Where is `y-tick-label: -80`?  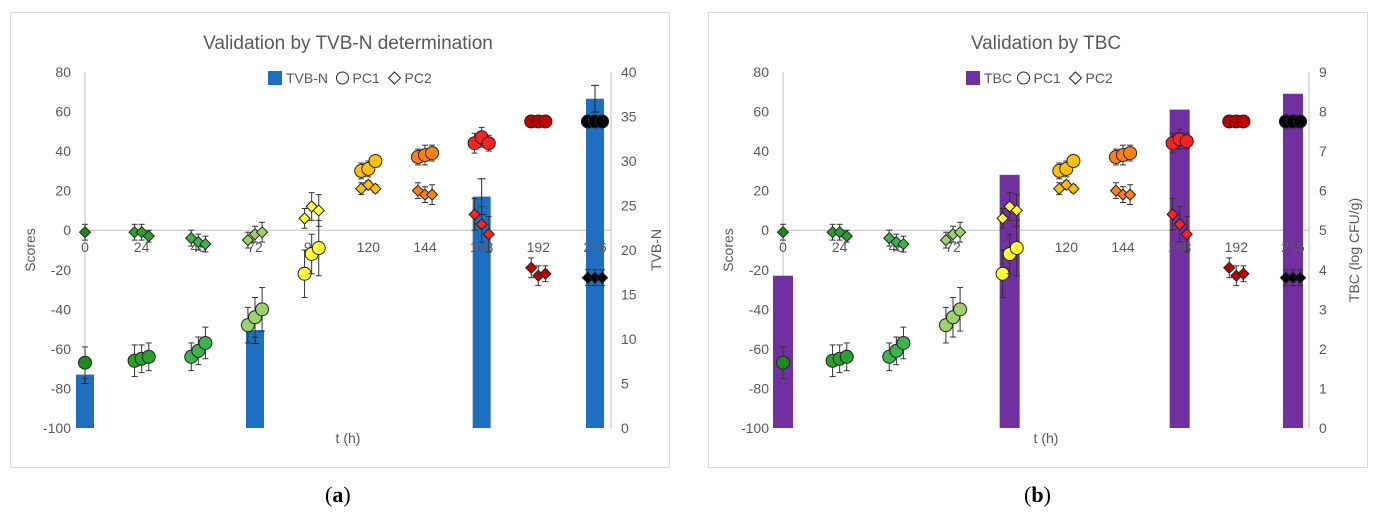
y-tick-label: -80 is located at coordinates (759, 388).